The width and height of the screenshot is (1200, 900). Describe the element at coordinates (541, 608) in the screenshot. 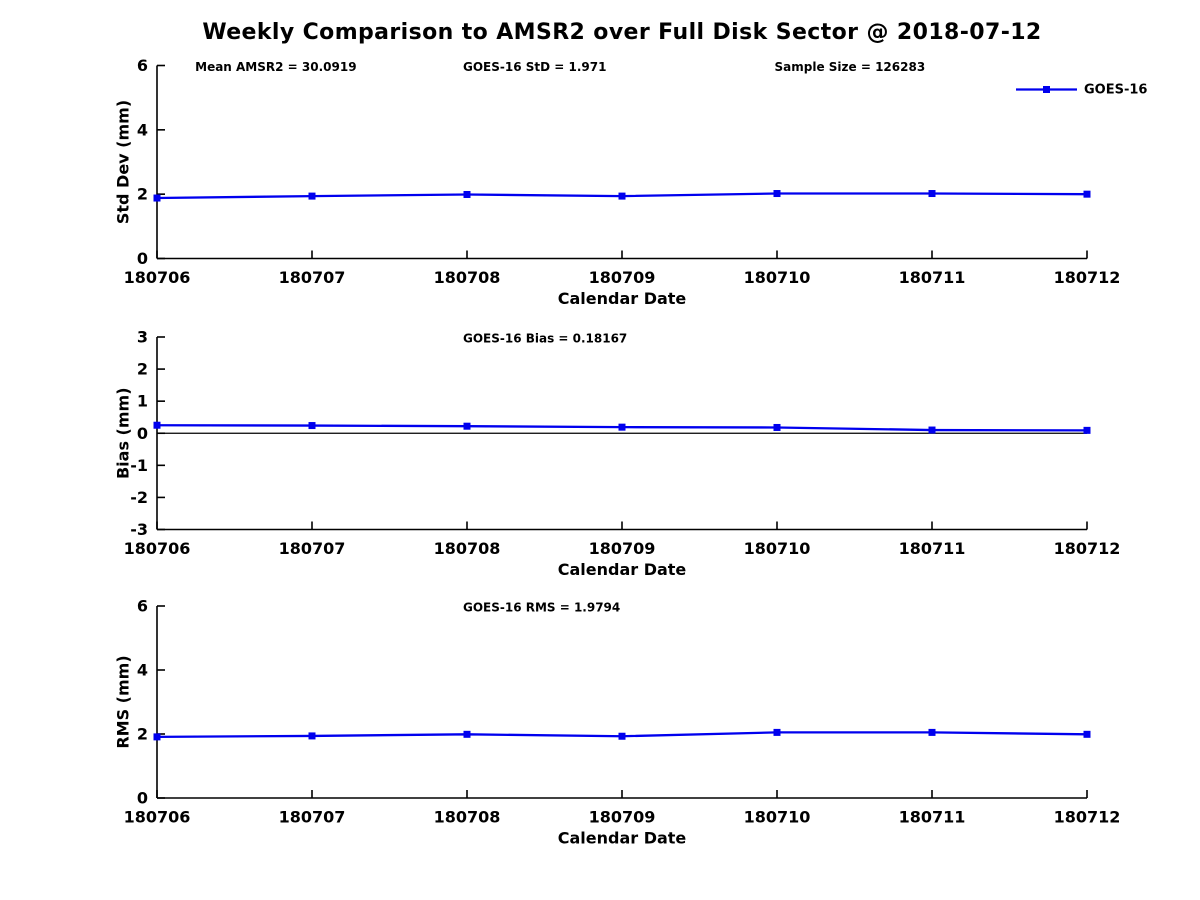

I see `annotation-text: GOES-16 RMS = 1.9794` at that location.